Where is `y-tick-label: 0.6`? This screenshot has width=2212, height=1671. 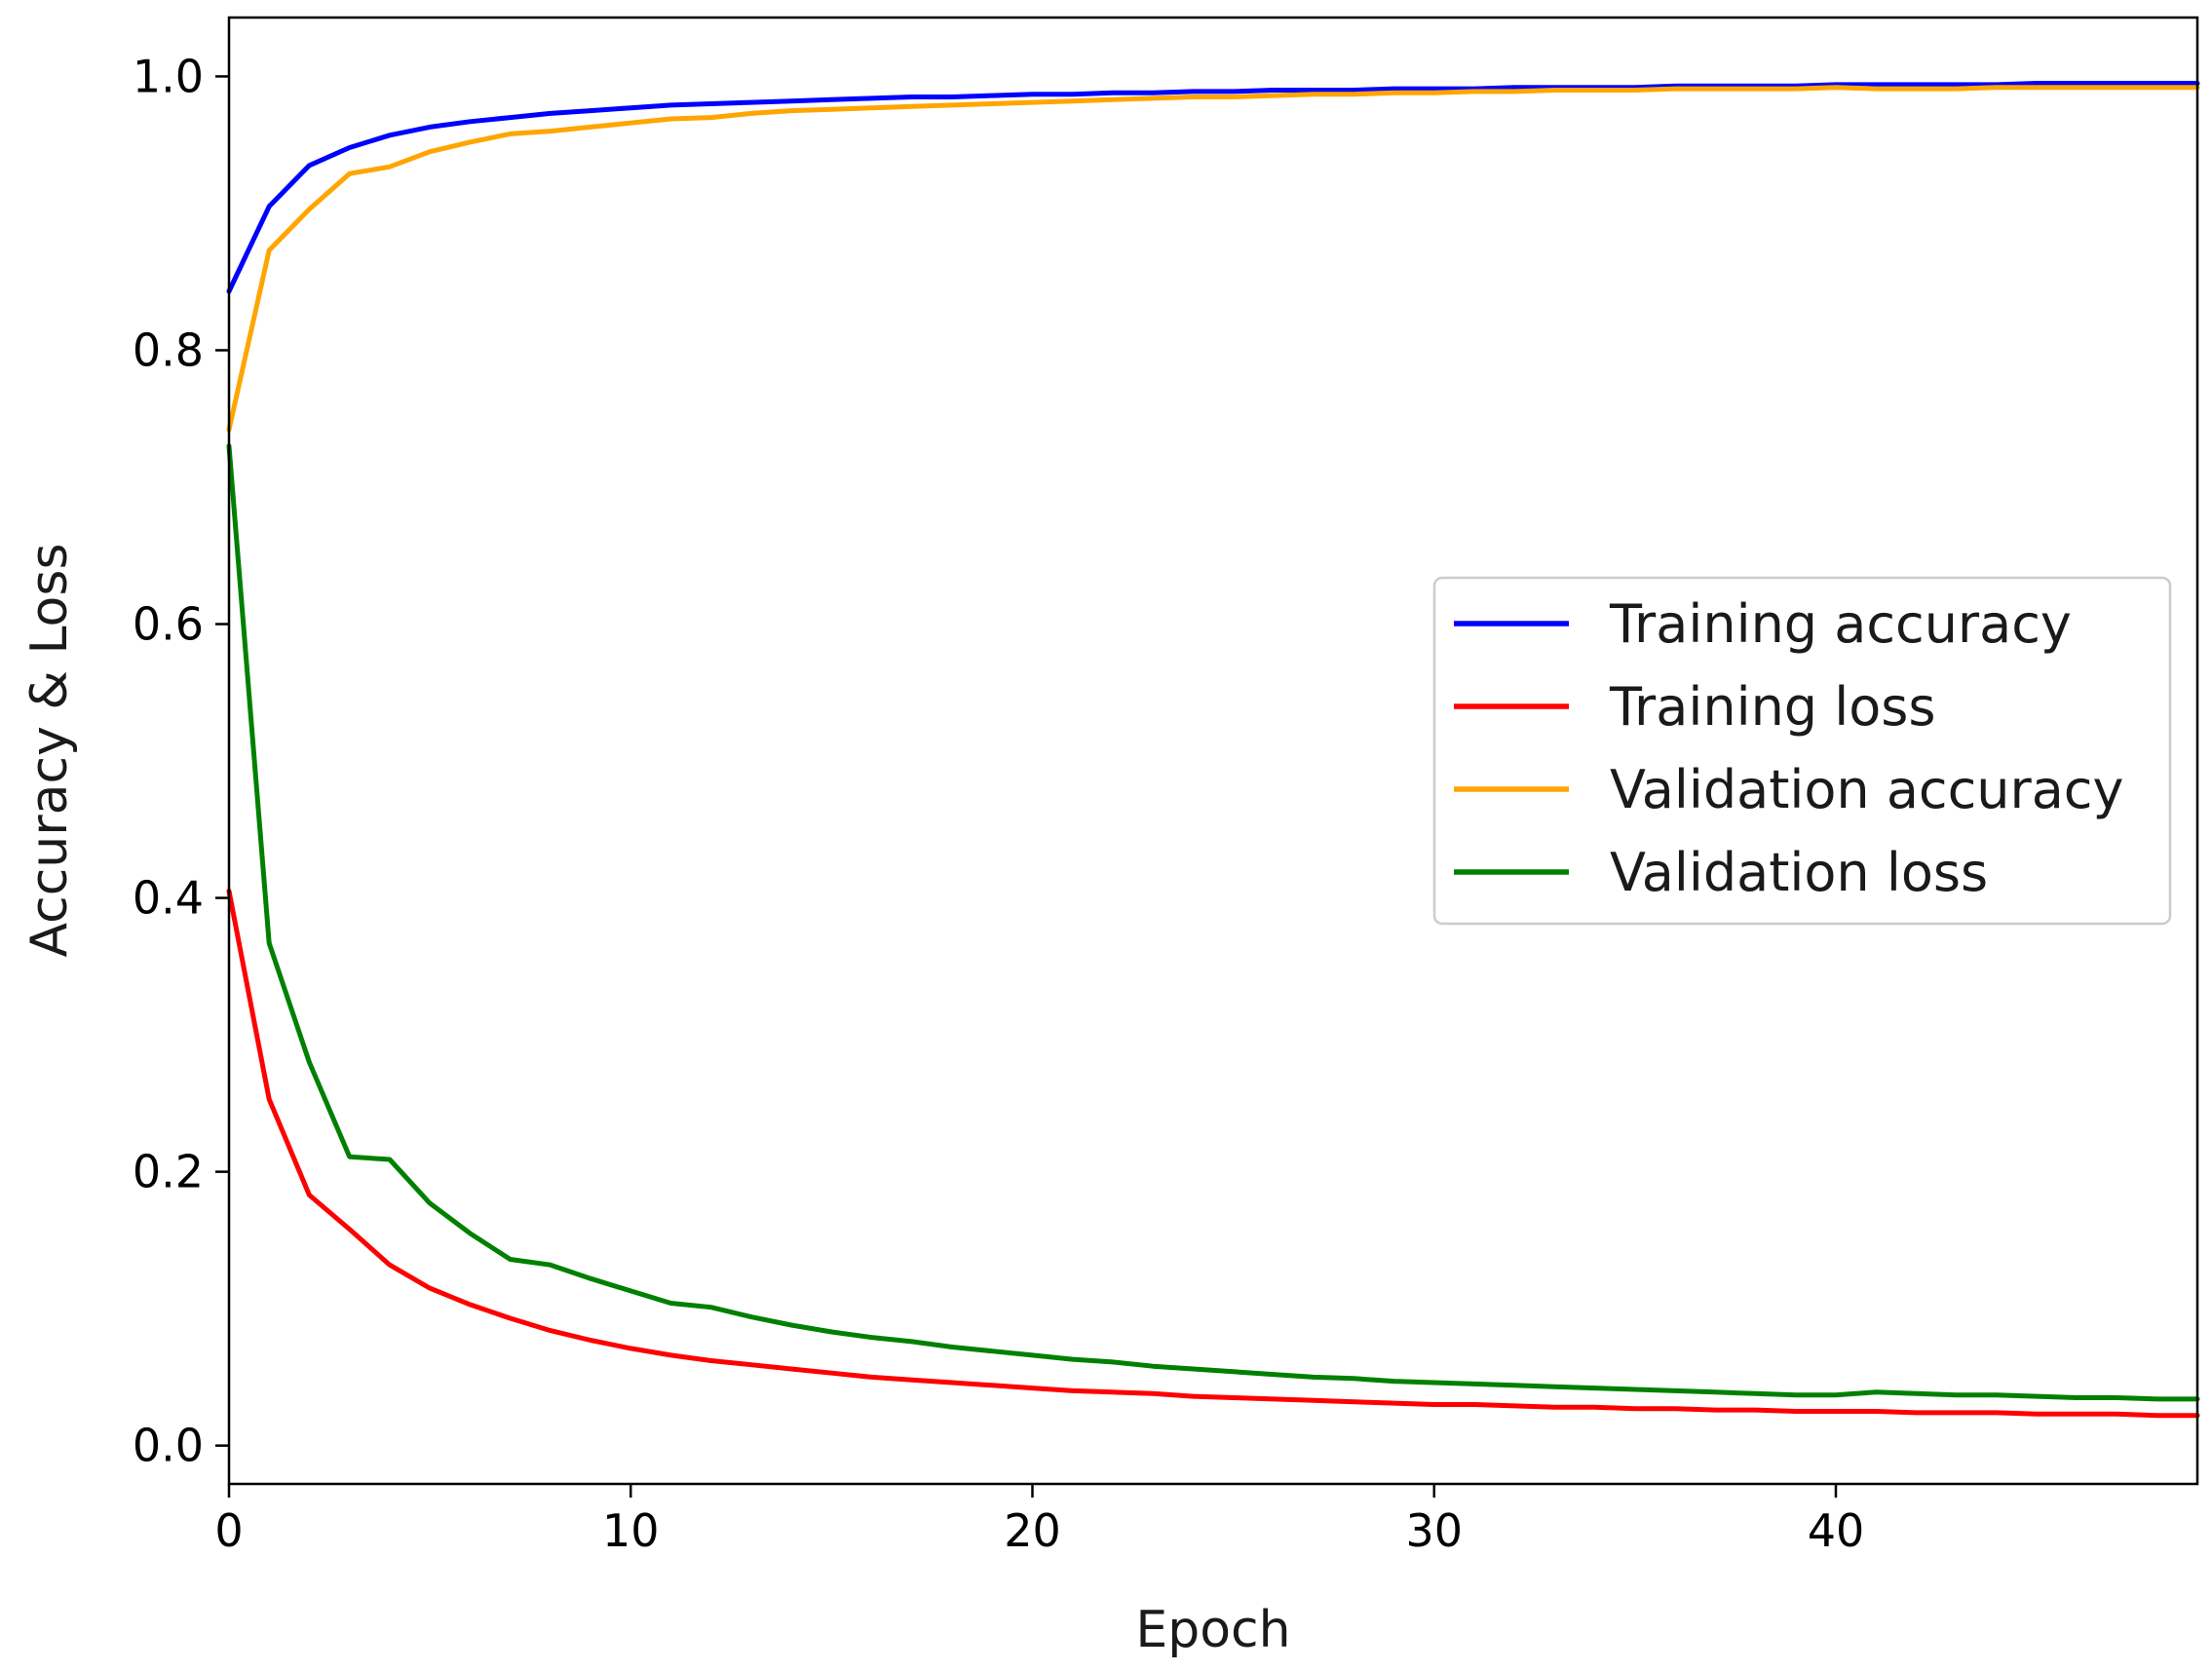
y-tick-label: 0.6 is located at coordinates (168, 624).